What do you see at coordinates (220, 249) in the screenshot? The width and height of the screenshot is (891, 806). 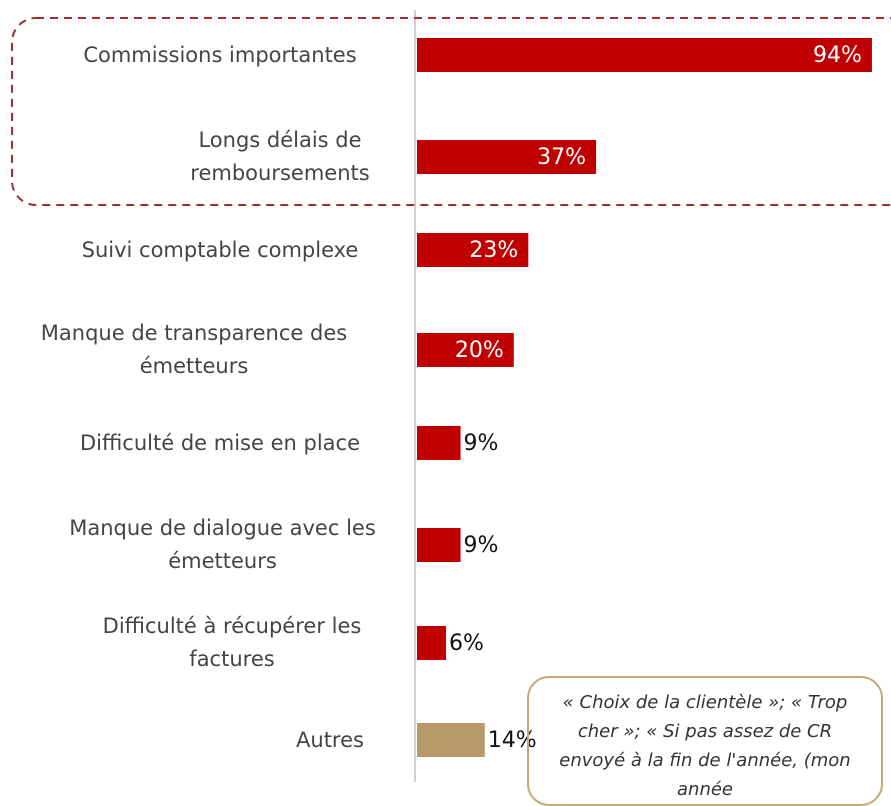 I see `category-label: Suivi comptable complexe` at bounding box center [220, 249].